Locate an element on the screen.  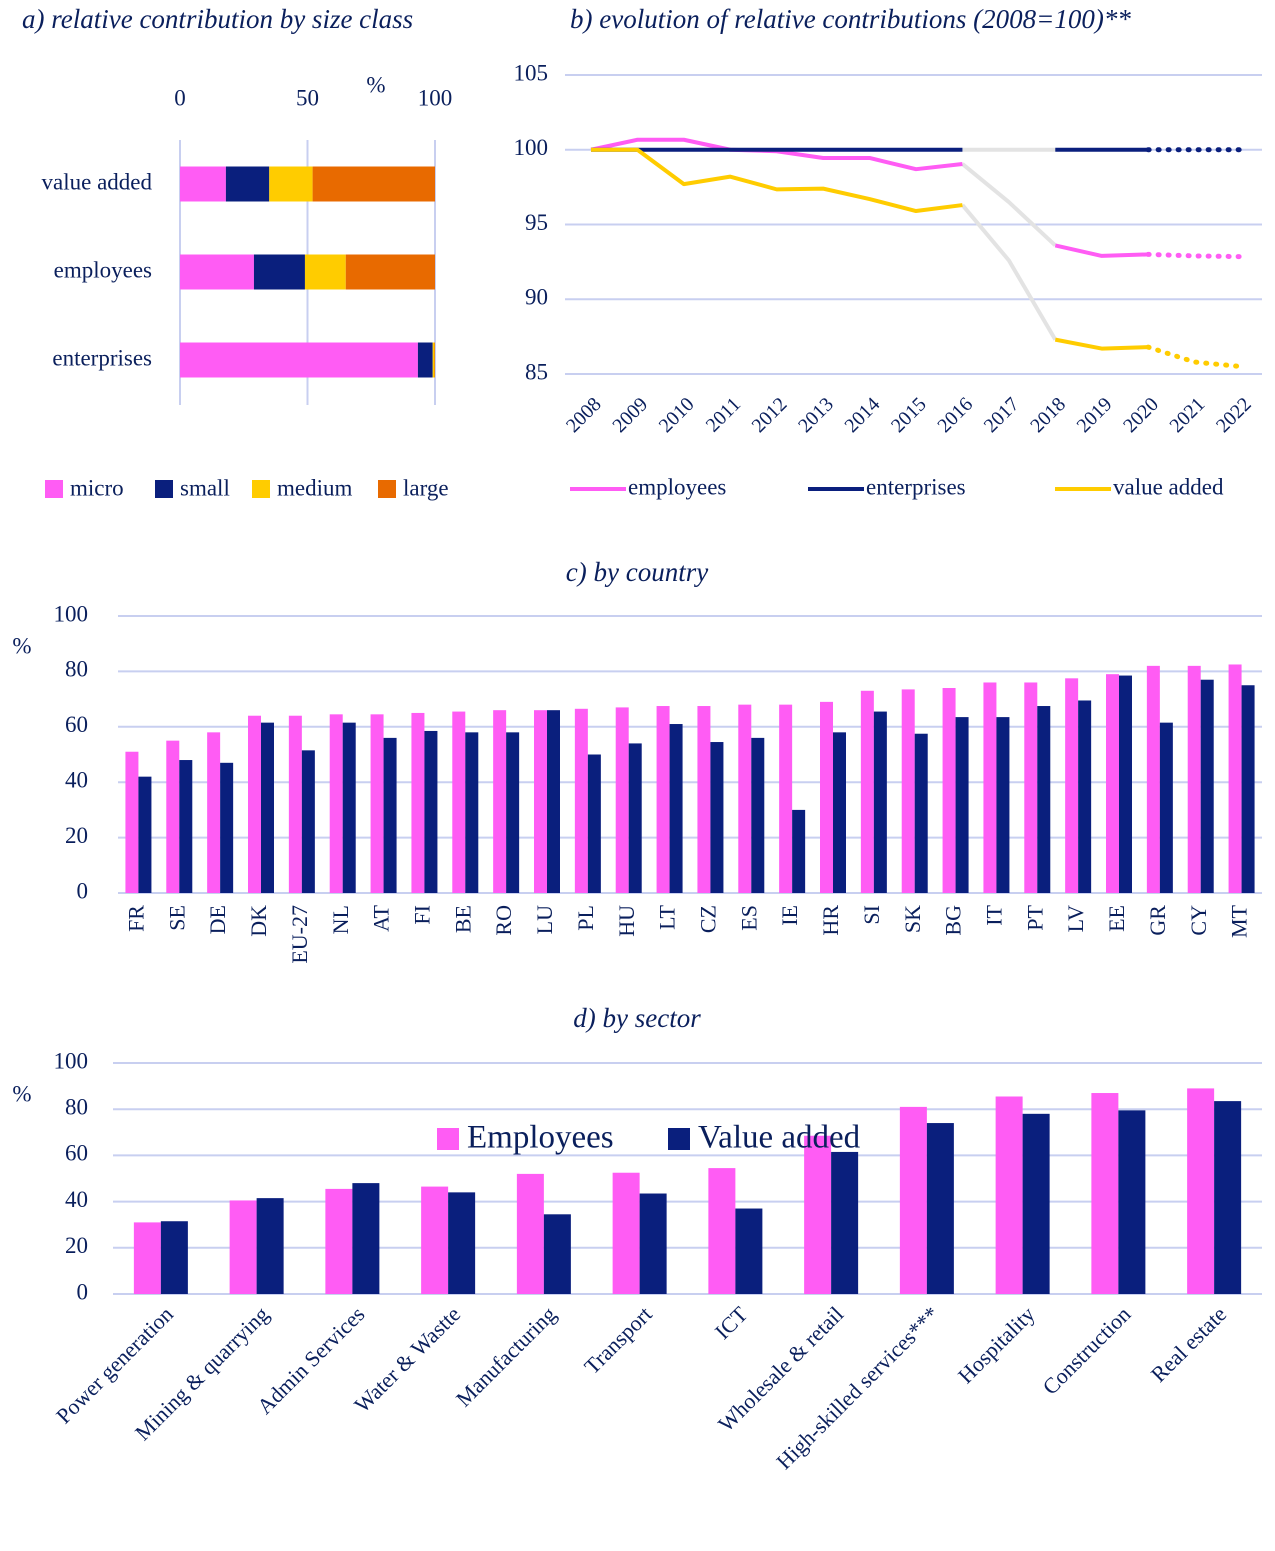
legend-label: Value added is located at coordinates (779, 1138).